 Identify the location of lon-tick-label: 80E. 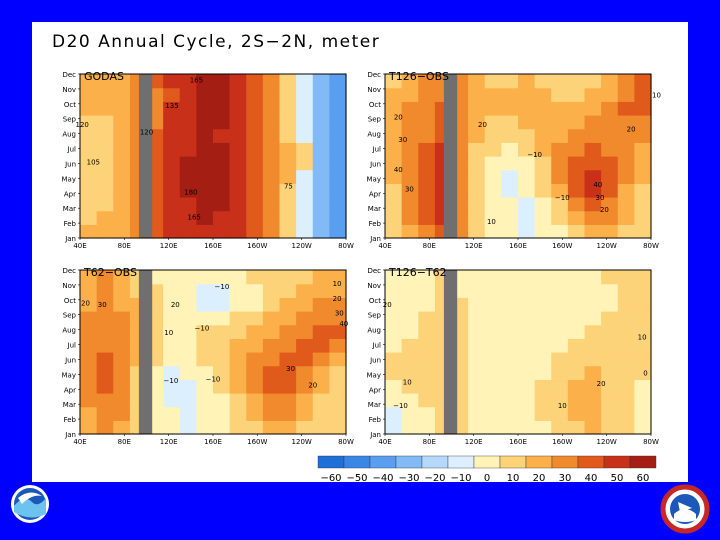
(124, 442).